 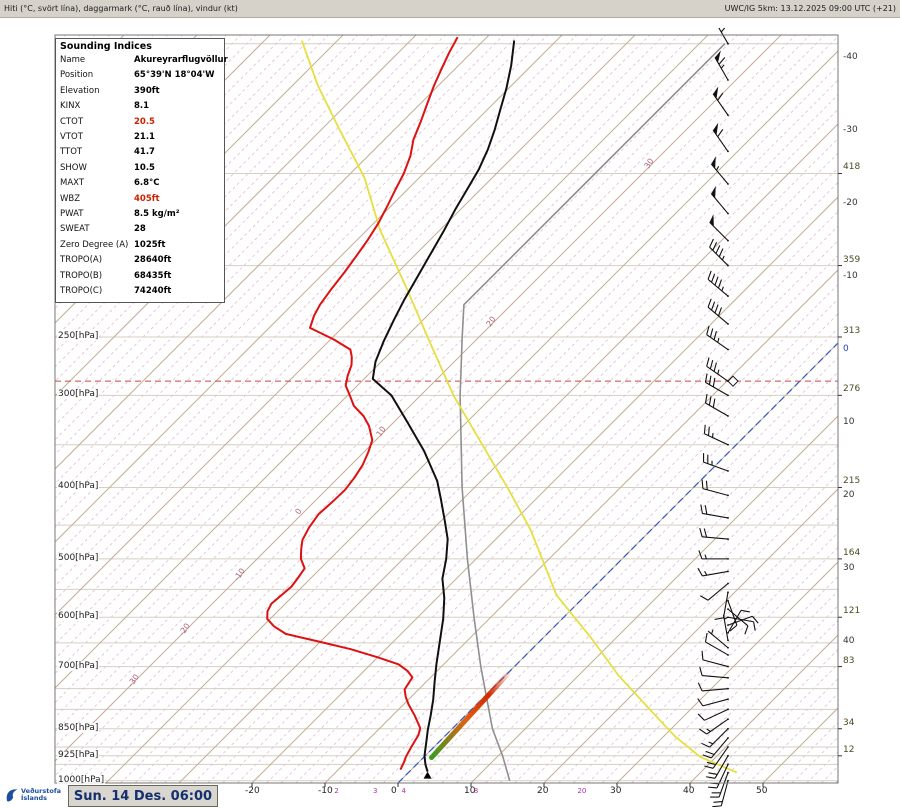 I want to click on indices-row: SHOW 10.5, so click(x=140, y=168).